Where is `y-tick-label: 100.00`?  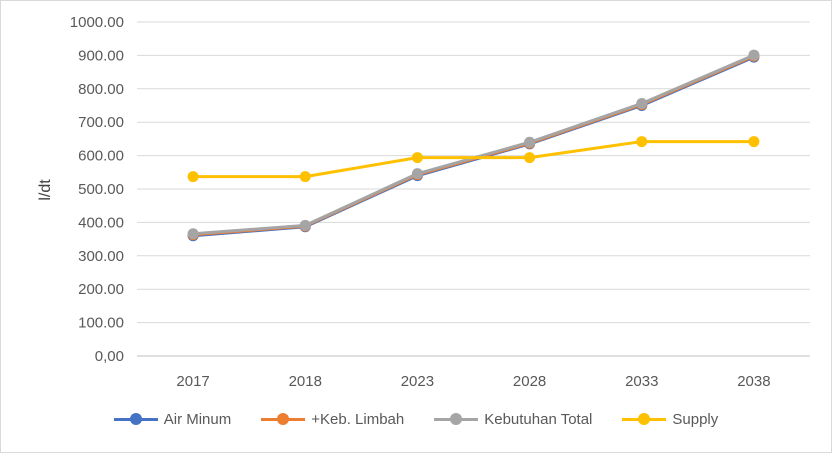
y-tick-label: 100.00 is located at coordinates (101, 323).